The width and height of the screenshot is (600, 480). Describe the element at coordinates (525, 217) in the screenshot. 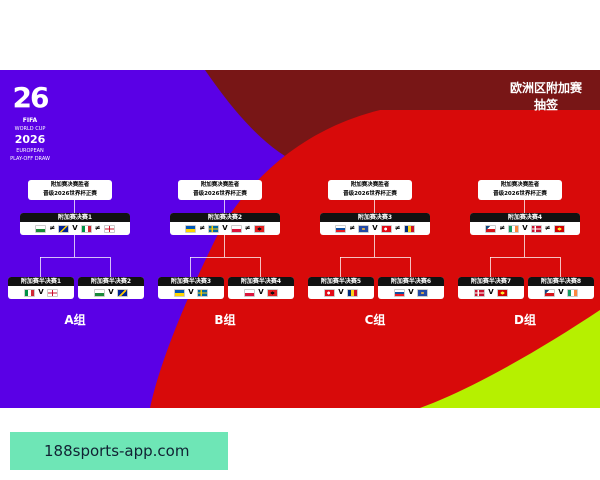

I see `final-title: 附加赛决赛4` at that location.